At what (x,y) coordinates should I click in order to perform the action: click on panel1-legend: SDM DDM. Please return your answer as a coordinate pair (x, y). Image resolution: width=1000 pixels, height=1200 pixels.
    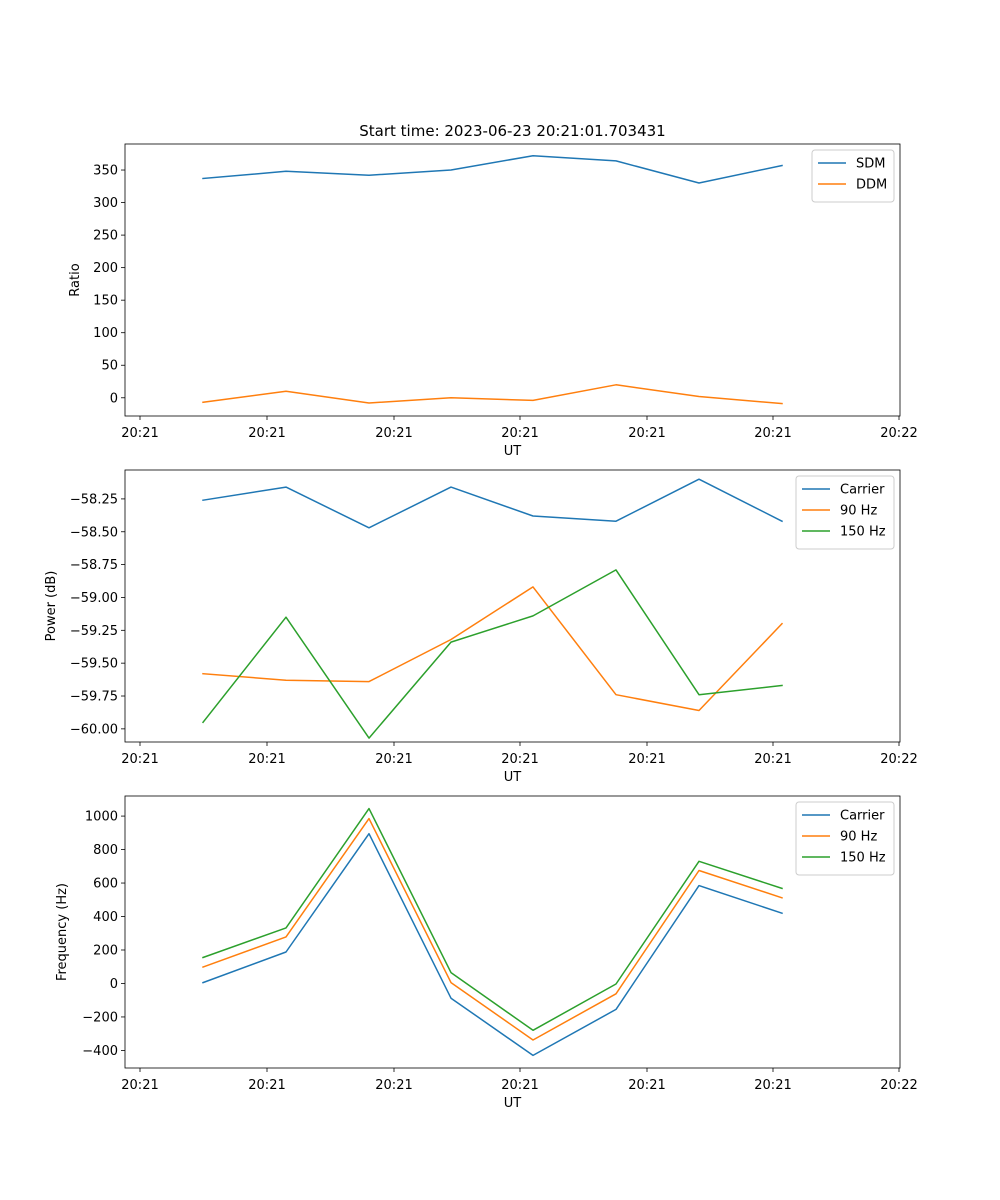
    Looking at the image, I should click on (853, 176).